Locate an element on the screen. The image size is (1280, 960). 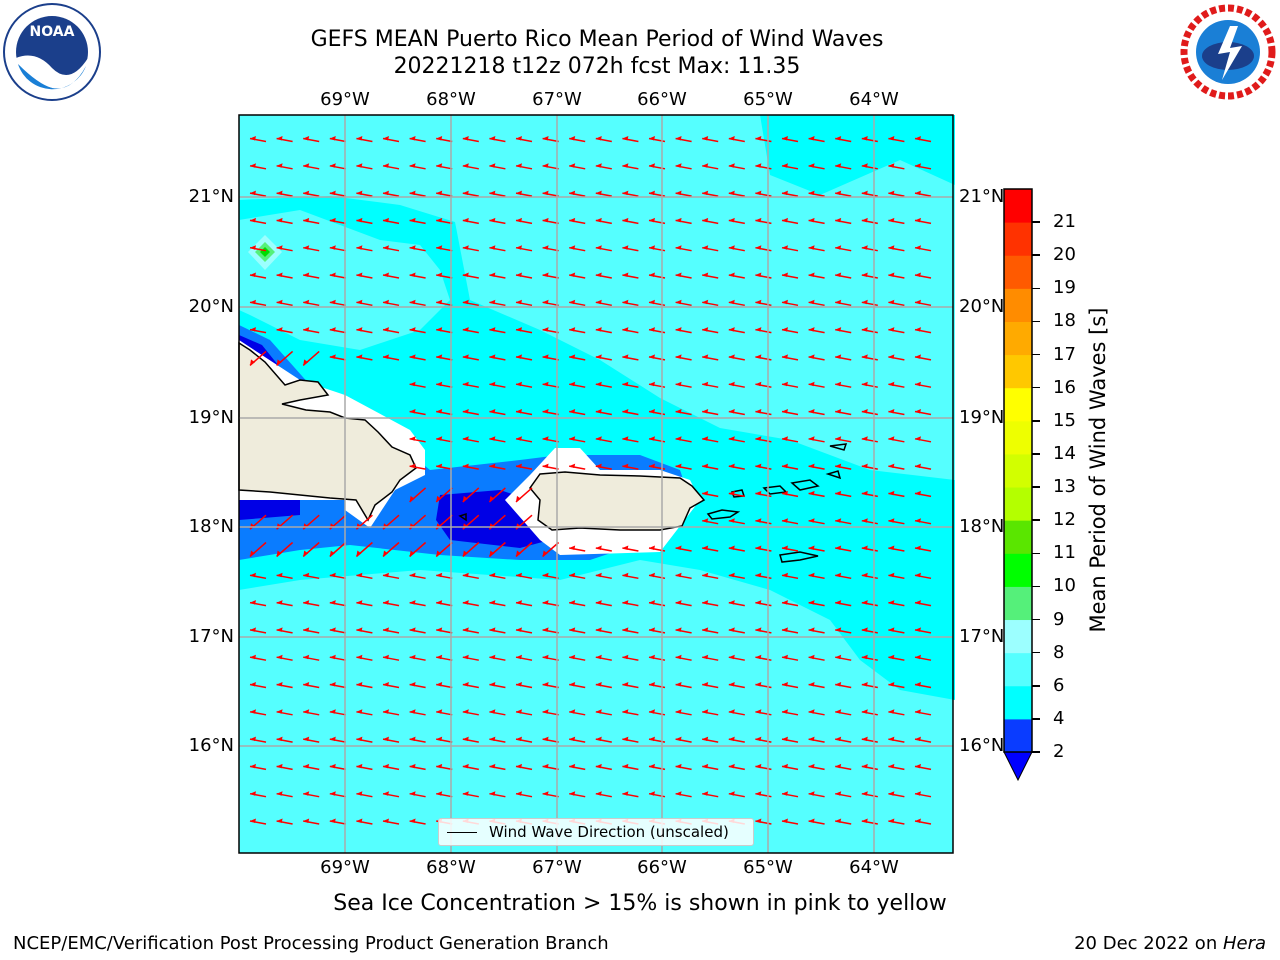
lon-label-top-69: 69°W is located at coordinates (345, 99).